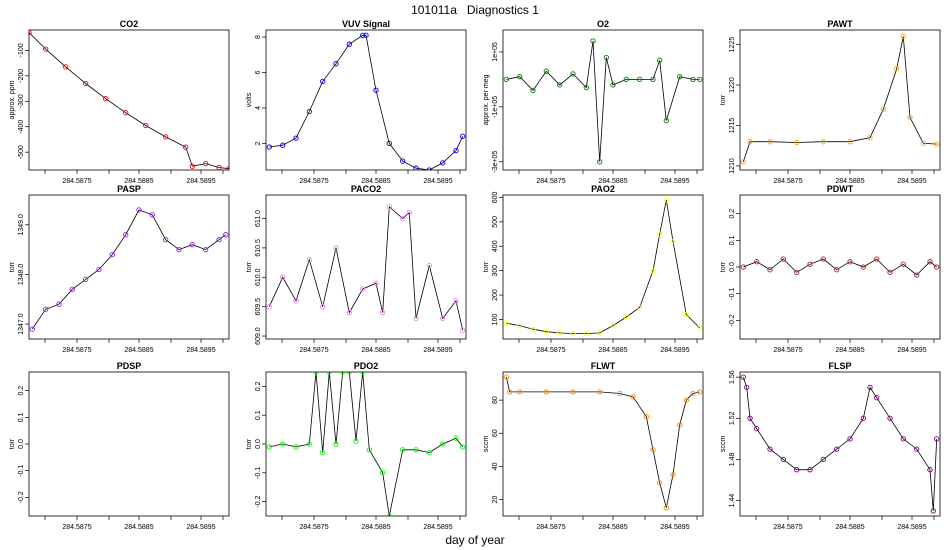 The width and height of the screenshot is (950, 550). What do you see at coordinates (732, 501) in the screenshot?
I see `y-tick-label: 1.44` at bounding box center [732, 501].